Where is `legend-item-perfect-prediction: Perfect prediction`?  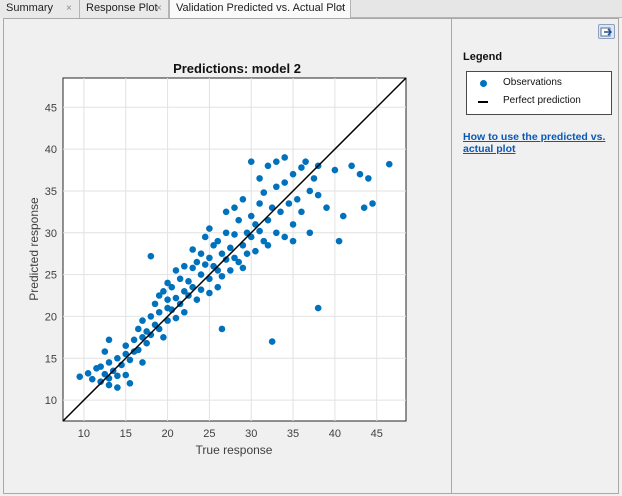
legend-item-perfect-prediction: Perfect prediction is located at coordinates (540, 102).